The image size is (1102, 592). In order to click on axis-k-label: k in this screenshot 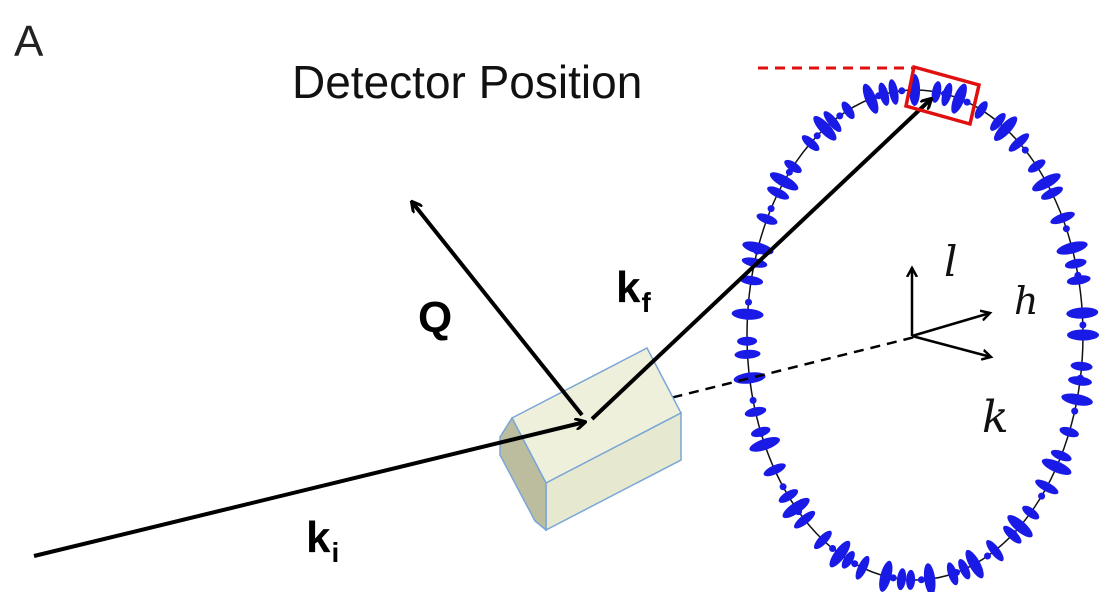, I will do `click(995, 417)`.